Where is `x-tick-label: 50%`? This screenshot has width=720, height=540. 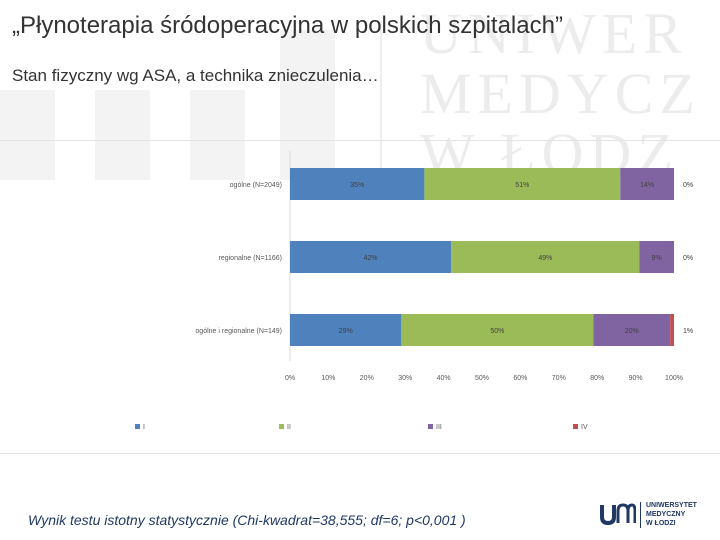 x-tick-label: 50% is located at coordinates (482, 378).